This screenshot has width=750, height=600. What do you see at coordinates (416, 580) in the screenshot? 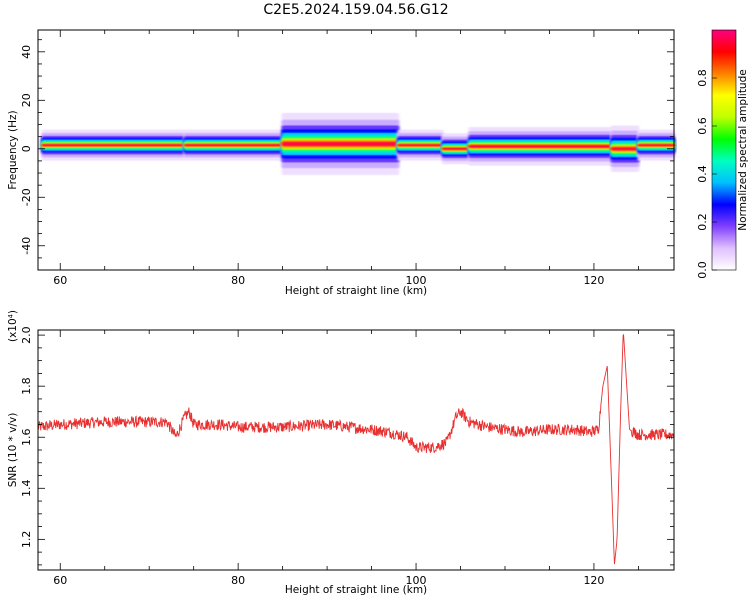
I see `bottom-x-tick-label: 100` at bounding box center [416, 580].